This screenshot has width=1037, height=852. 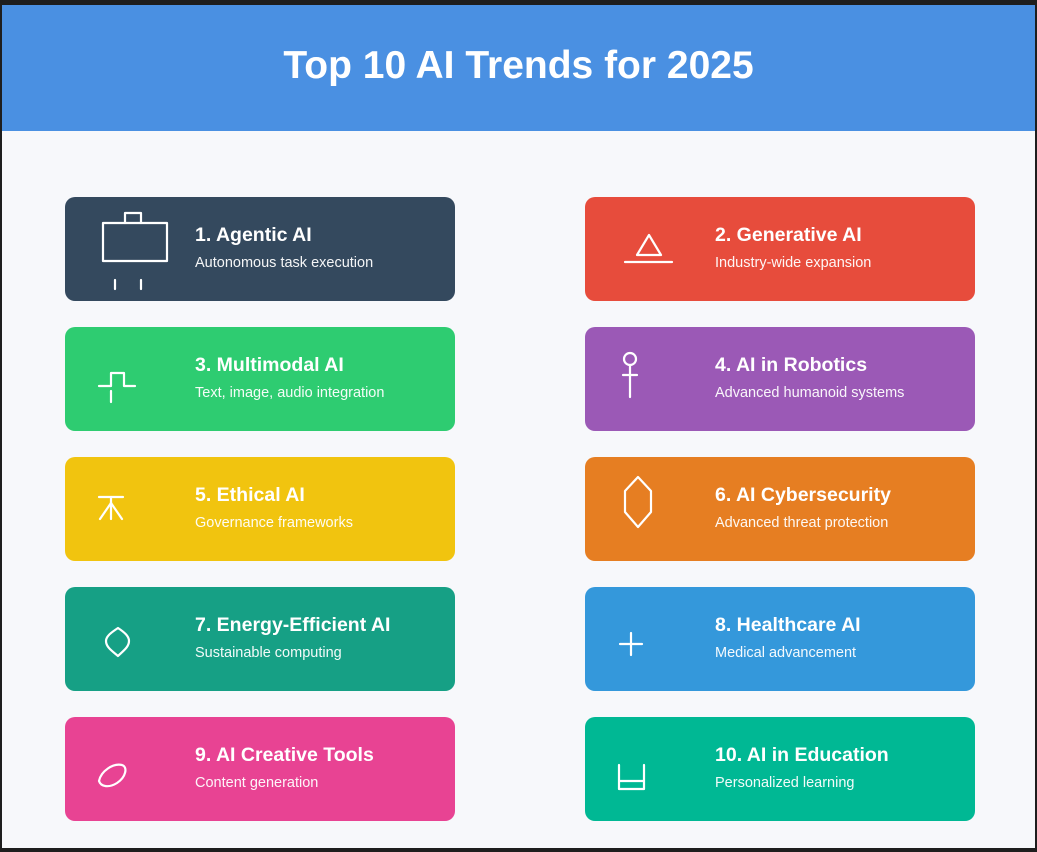 I want to click on trend-description: Industry-wide expansion, so click(x=793, y=263).